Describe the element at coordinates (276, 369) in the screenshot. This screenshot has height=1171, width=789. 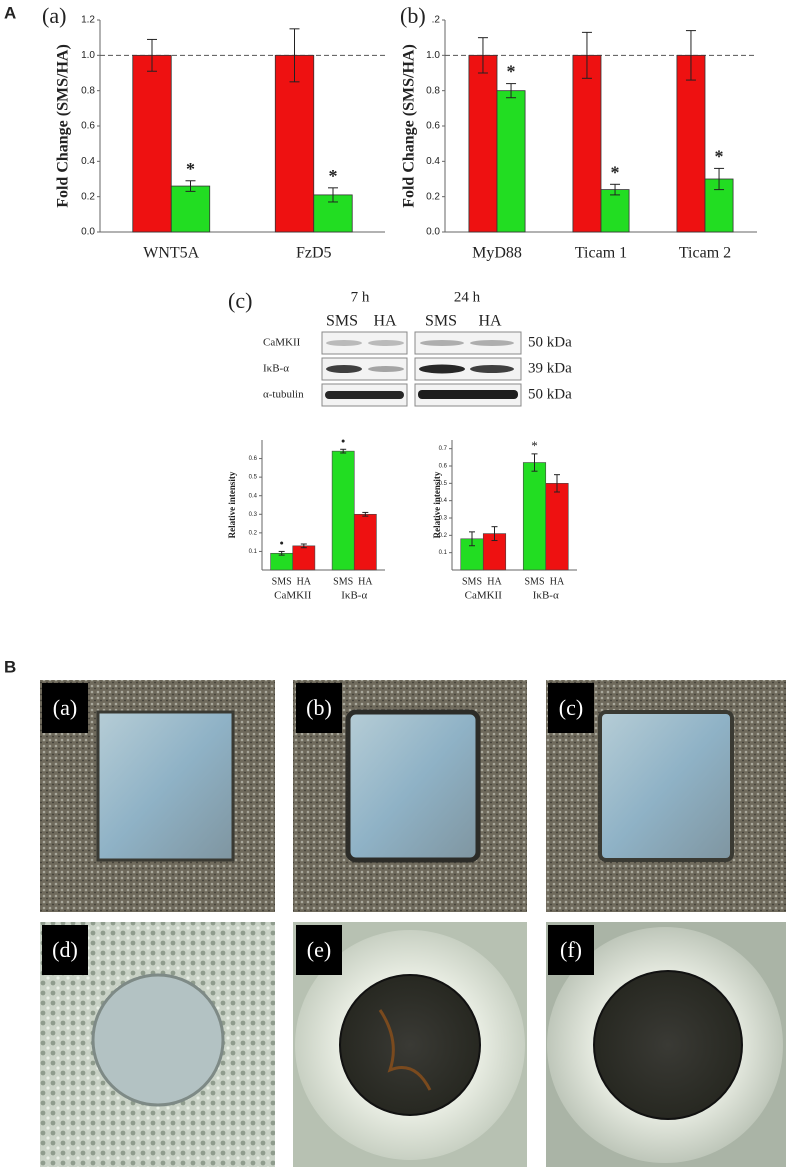
I see `protein-label: IκB-α` at that location.